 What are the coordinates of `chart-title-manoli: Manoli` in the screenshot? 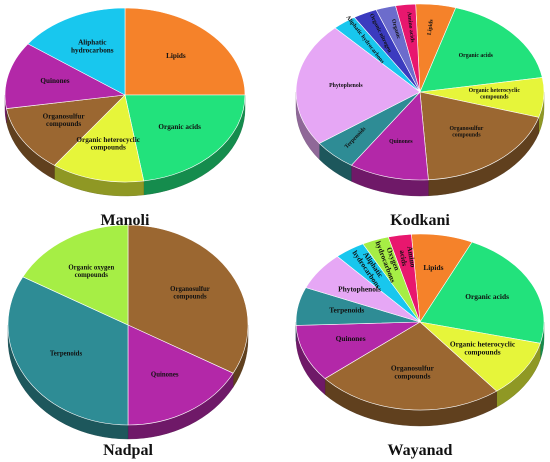 It's located at (125, 220).